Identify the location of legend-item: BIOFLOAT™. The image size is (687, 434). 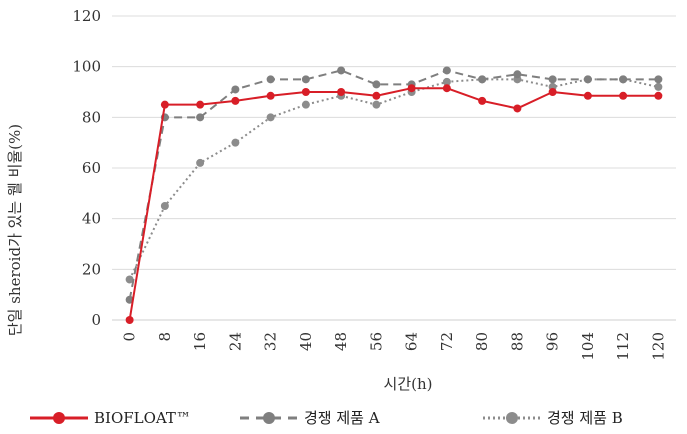
(110, 418).